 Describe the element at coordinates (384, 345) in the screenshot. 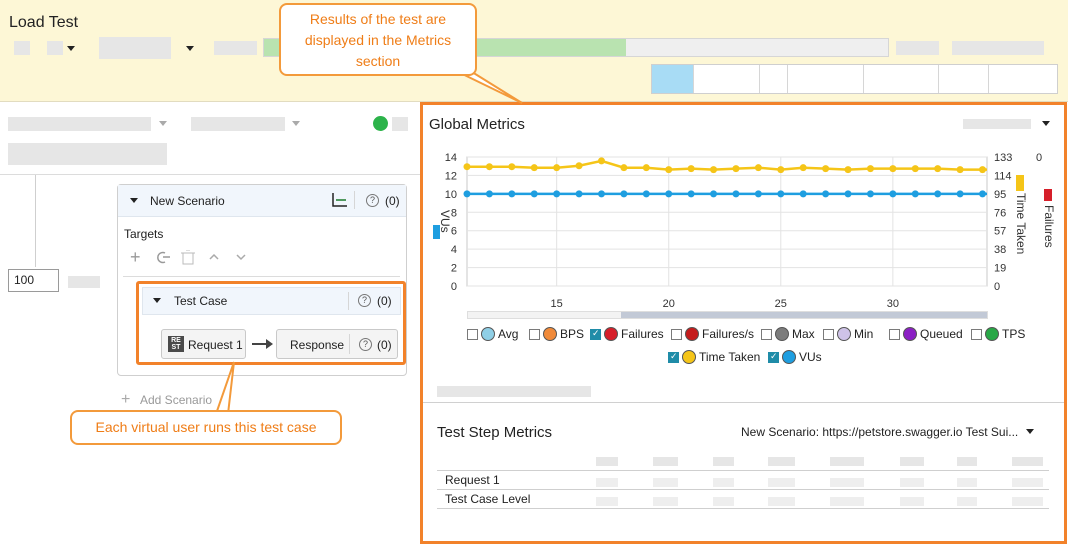

I see `response-count: (0)` at that location.